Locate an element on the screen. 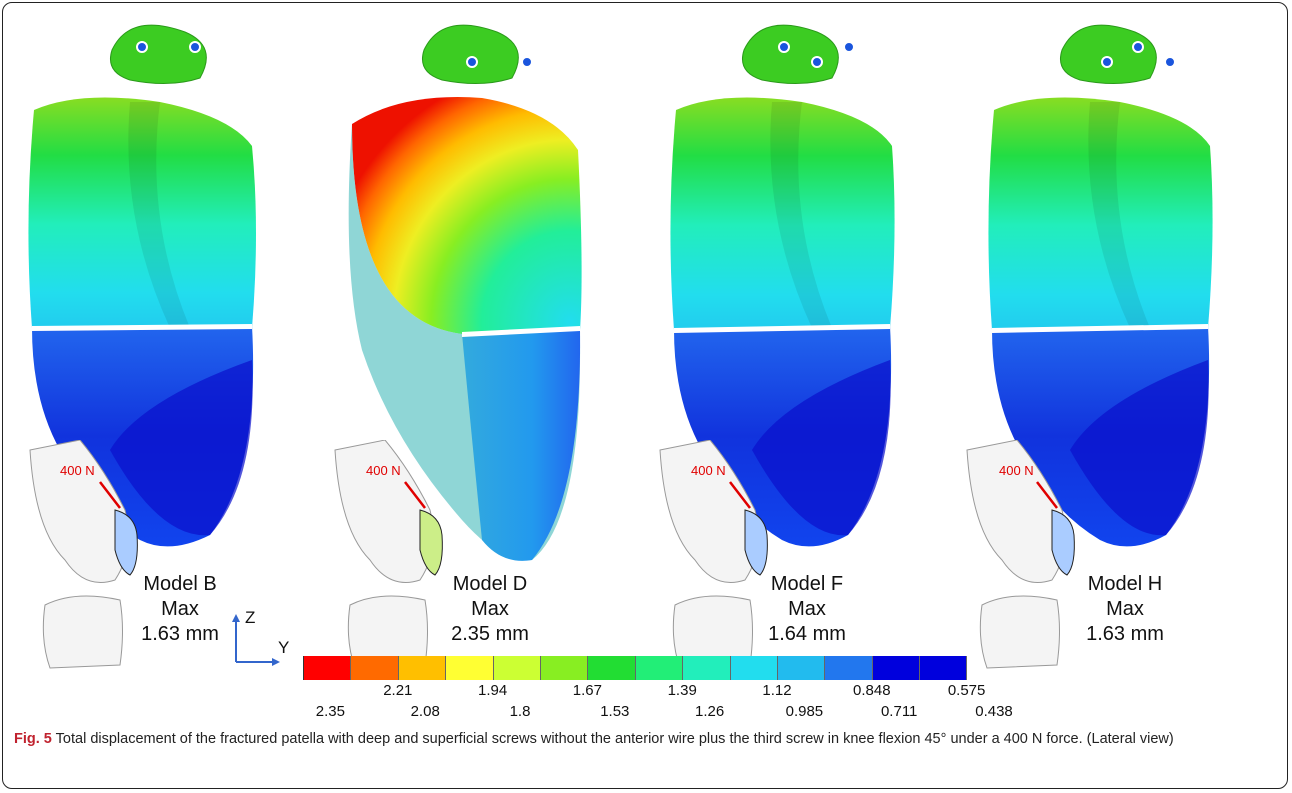  model-name: Model B is located at coordinates (180, 584).